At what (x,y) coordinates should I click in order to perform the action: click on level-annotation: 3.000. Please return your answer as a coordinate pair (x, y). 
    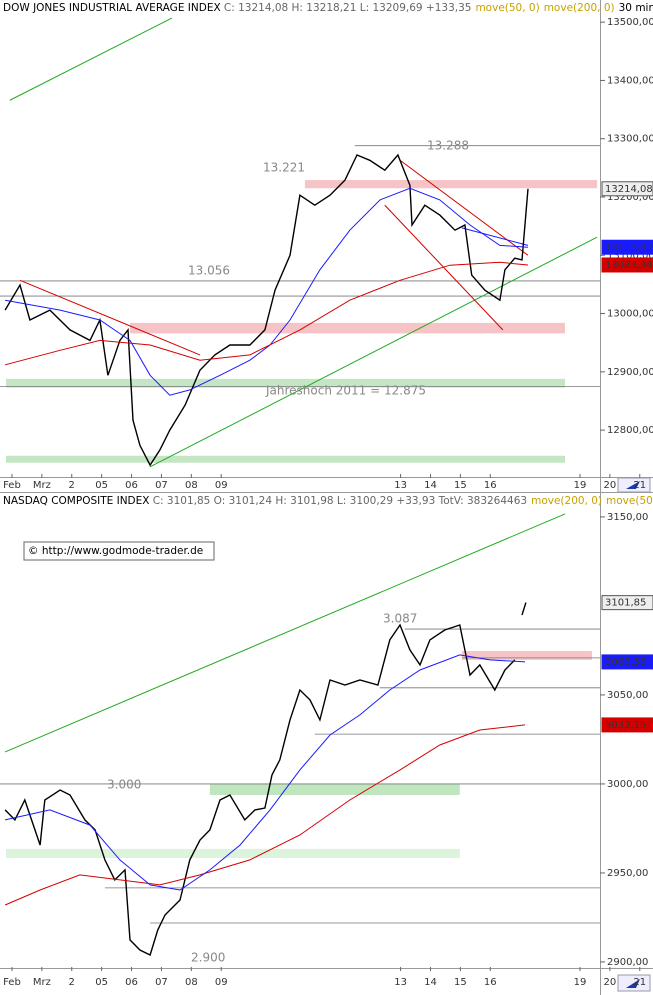
    Looking at the image, I should click on (124, 785).